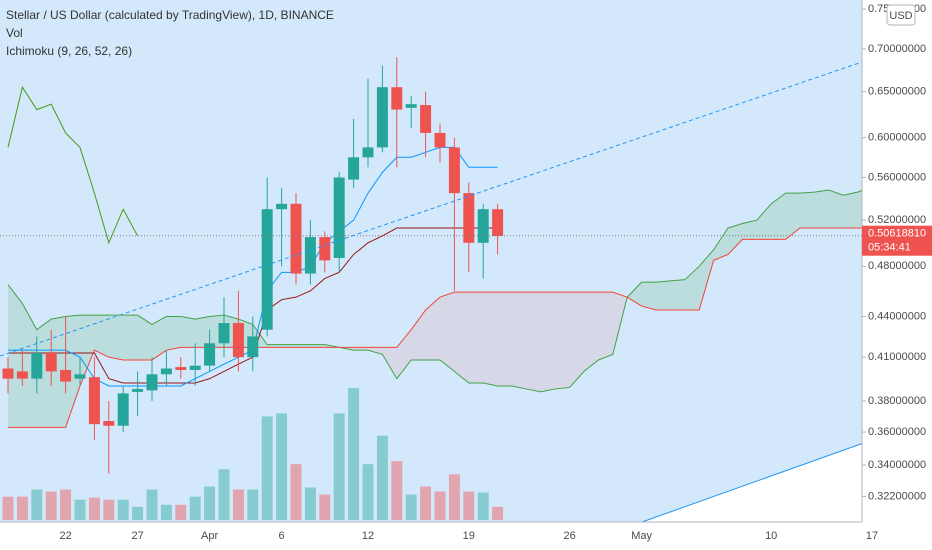  I want to click on x-tick-label: 6, so click(282, 536).